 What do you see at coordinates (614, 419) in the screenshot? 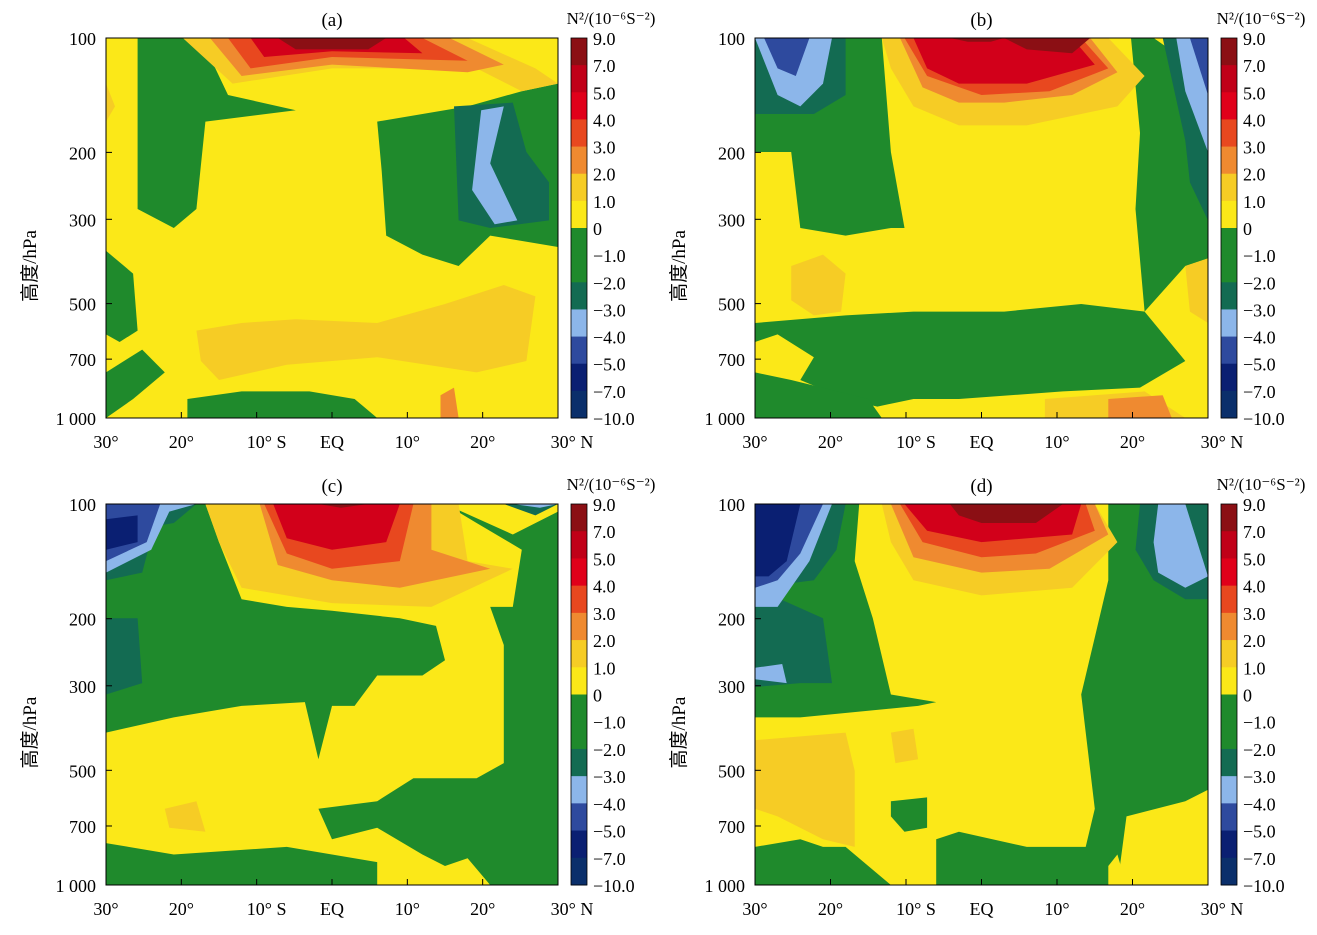
I see `colorbar-label: −10.0` at bounding box center [614, 419].